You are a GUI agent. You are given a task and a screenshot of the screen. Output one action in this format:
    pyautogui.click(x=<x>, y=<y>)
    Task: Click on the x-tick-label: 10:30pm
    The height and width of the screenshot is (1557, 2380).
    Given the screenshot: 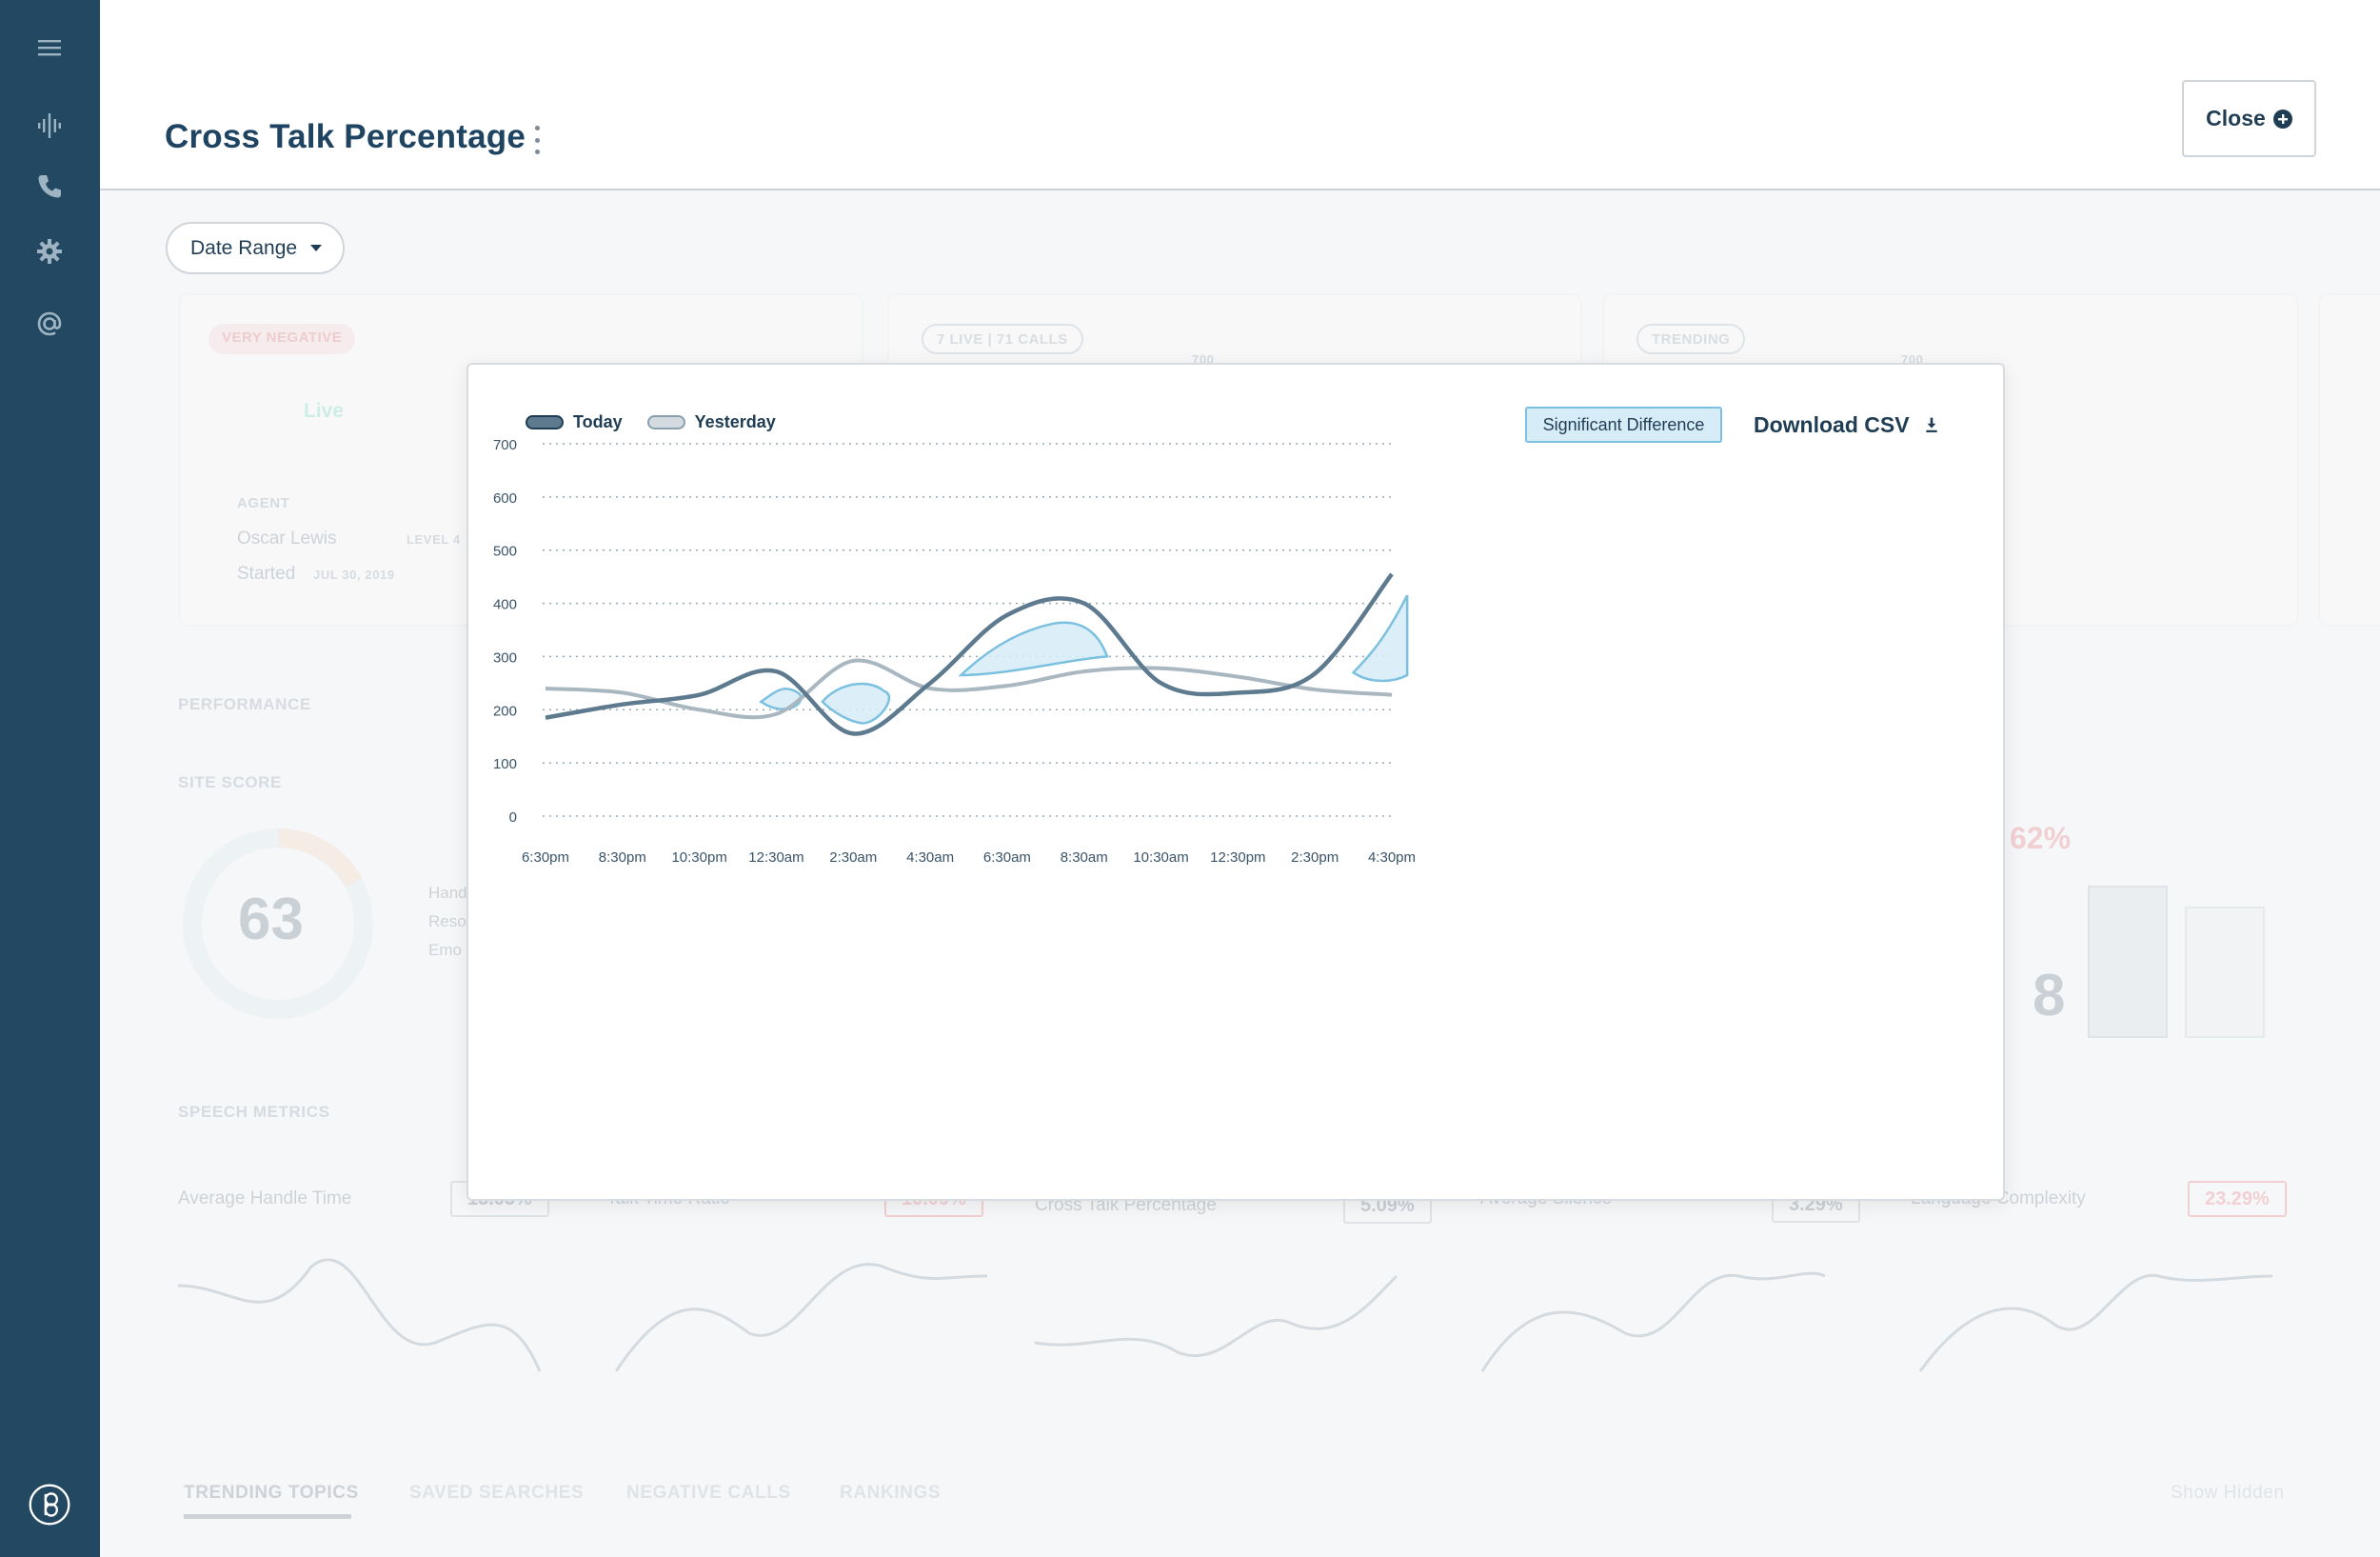 What is the action you would take?
    pyautogui.click(x=698, y=857)
    